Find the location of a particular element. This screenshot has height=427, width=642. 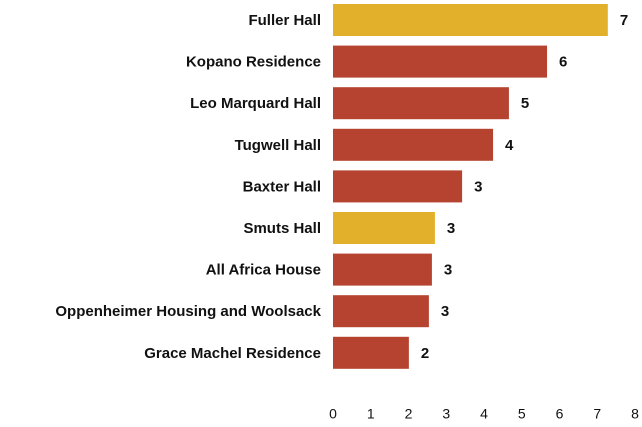

x-tick-label: 8 is located at coordinates (635, 414).